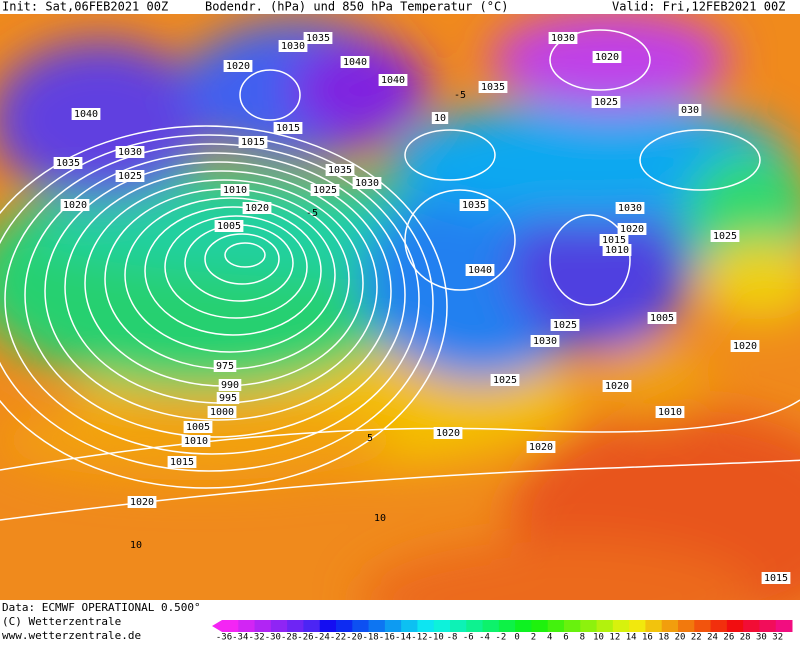 The width and height of the screenshot is (800, 646). What do you see at coordinates (533, 638) in the screenshot?
I see `colorbar-label: 2` at bounding box center [533, 638].